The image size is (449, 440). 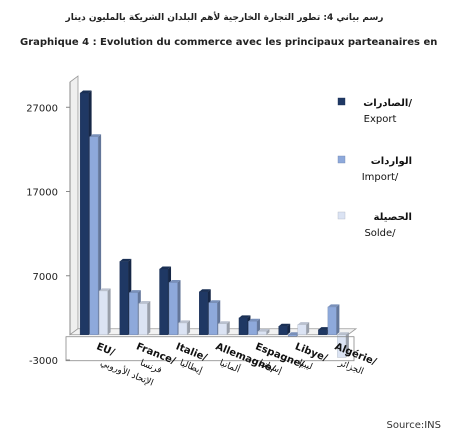 What do you see at coordinates (414, 425) in the screenshot?
I see `source-note: Source:INS` at bounding box center [414, 425].